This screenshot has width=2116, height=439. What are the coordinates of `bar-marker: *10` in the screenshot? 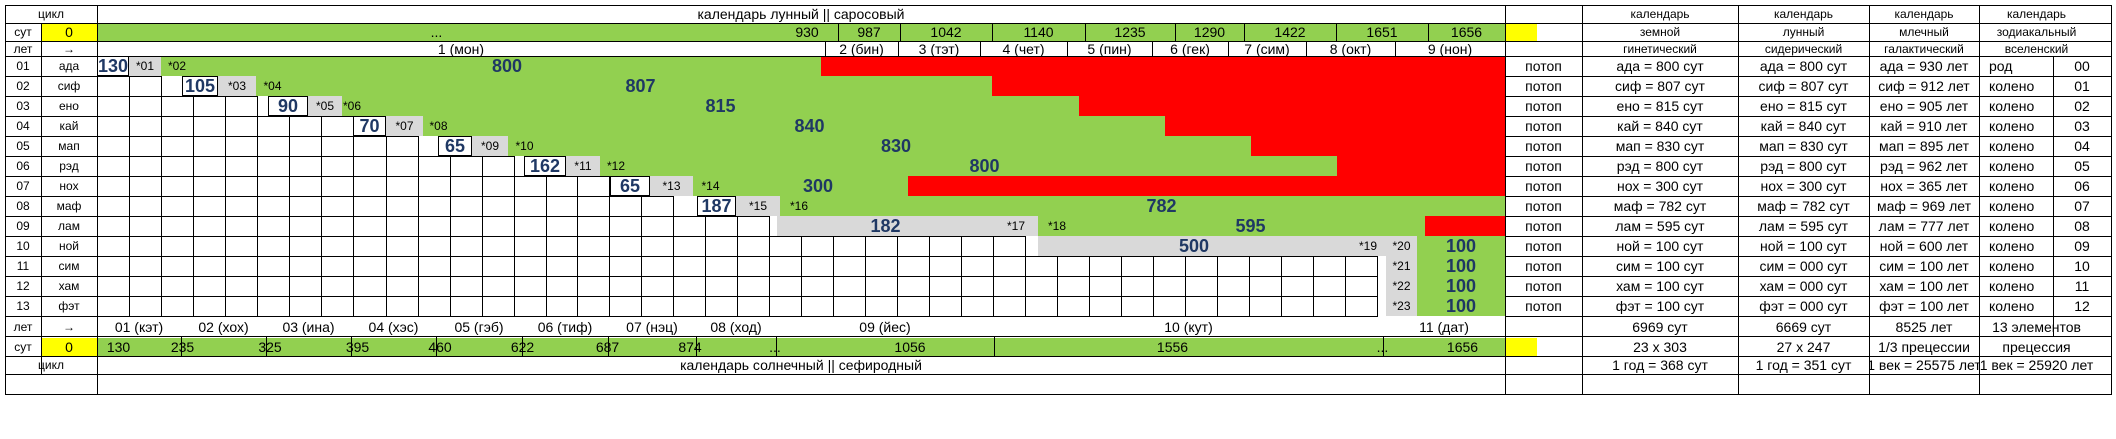 It's located at (524, 146).